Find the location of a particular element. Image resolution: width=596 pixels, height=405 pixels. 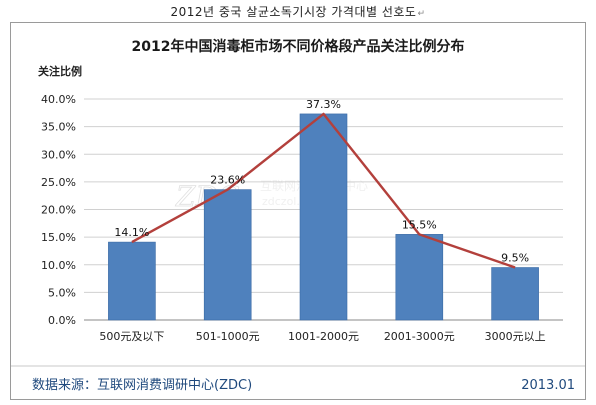

x-tick-label: 2001-3000元 is located at coordinates (419, 336).